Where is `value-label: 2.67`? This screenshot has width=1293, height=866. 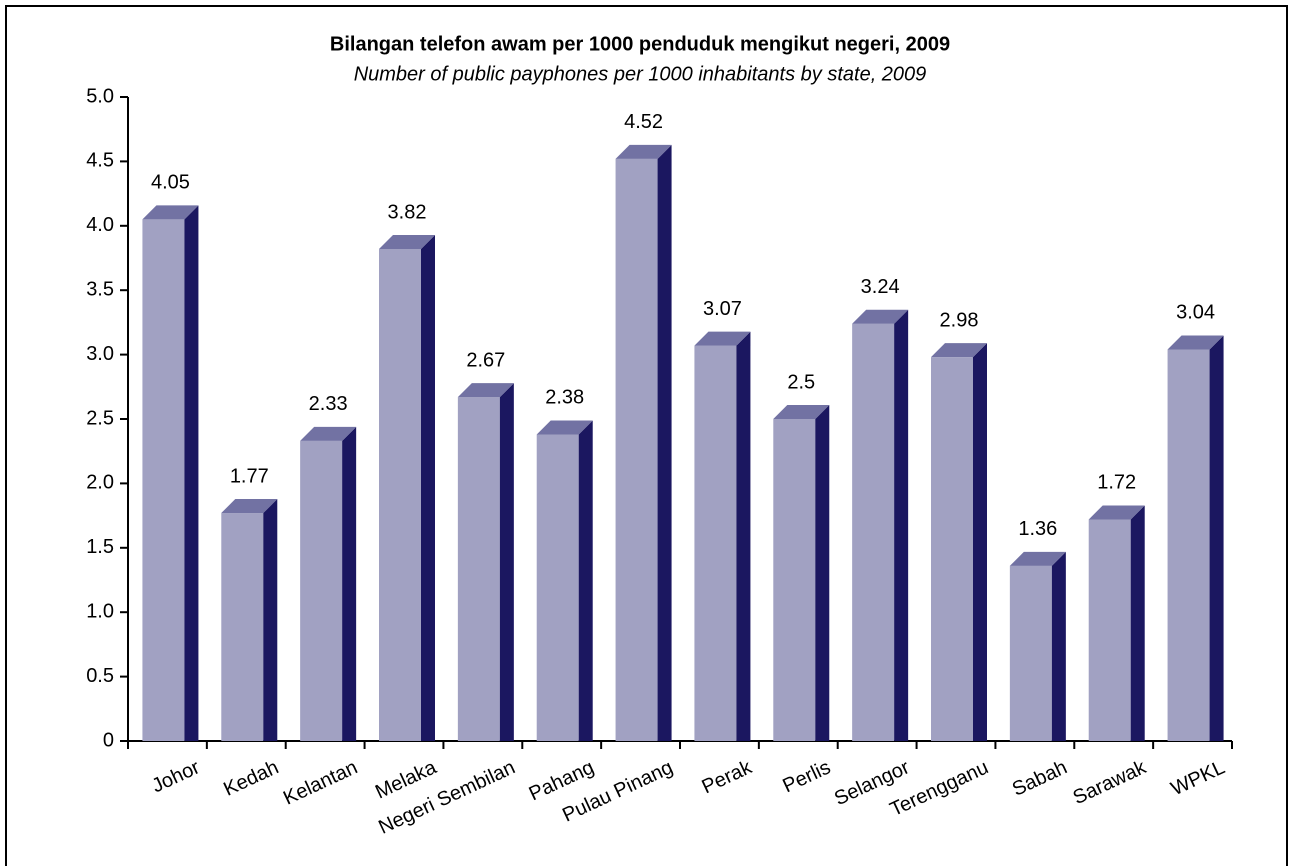 value-label: 2.67 is located at coordinates (485, 360).